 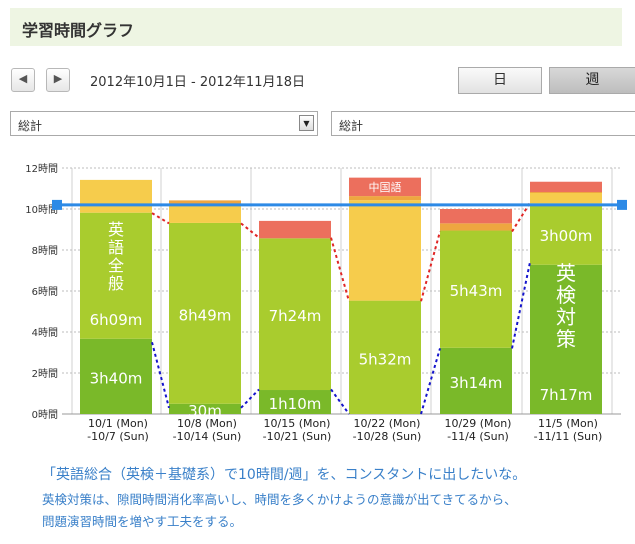 What do you see at coordinates (566, 395) in the screenshot?
I see `data-label: 7h17m` at bounding box center [566, 395].